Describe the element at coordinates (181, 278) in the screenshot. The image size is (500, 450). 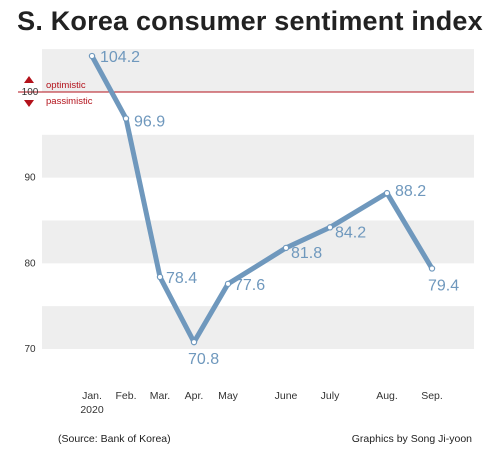
I see `data-label: 78.4` at that location.